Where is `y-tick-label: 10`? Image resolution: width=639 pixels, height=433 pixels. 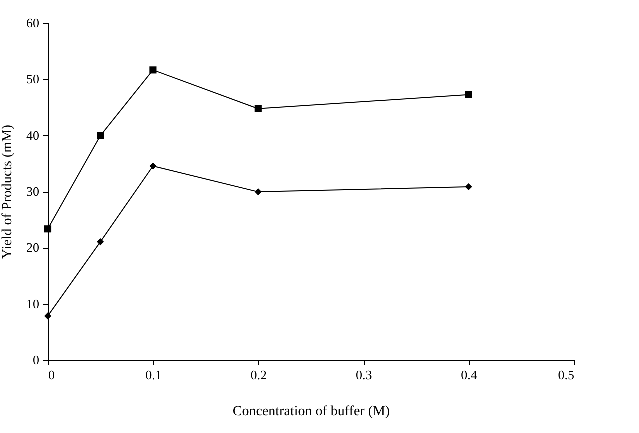
y-tick-label: 10 is located at coordinates (33, 304).